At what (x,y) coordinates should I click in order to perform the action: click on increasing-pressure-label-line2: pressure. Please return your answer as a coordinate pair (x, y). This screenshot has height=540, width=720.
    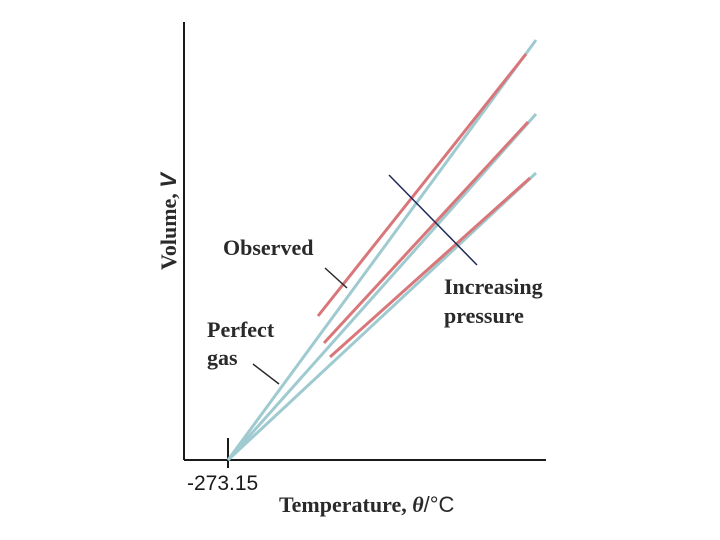
    Looking at the image, I should click on (484, 315).